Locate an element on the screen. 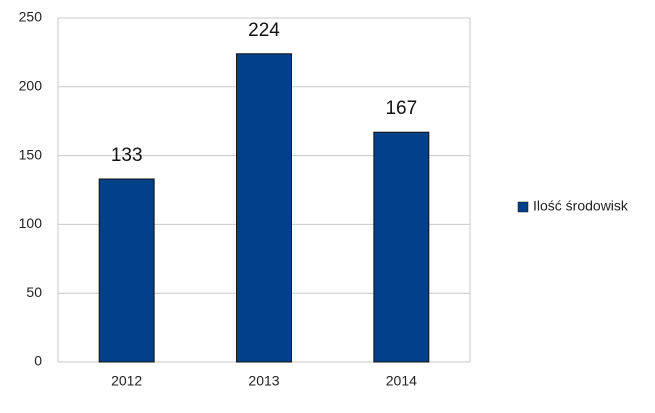 This screenshot has height=413, width=655. y-tick-label: 0 is located at coordinates (38, 361).